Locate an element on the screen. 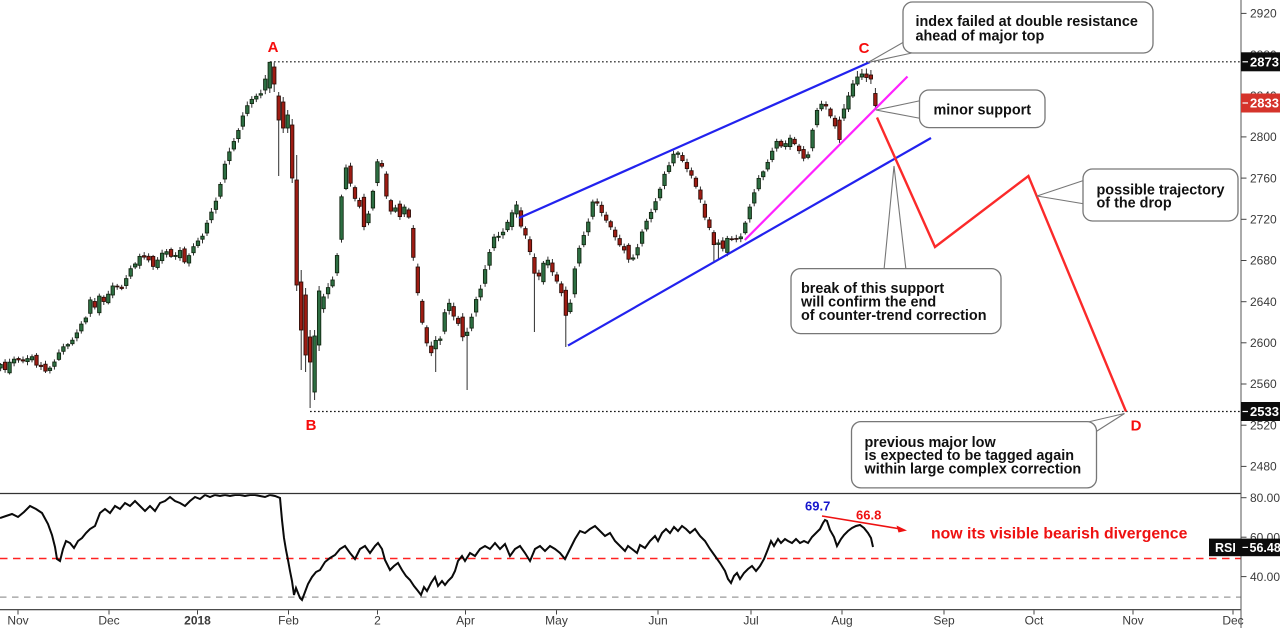 This screenshot has width=1280, height=628. svg-text:index failed at double resista: index failed at double resistance is located at coordinates (1027, 22).